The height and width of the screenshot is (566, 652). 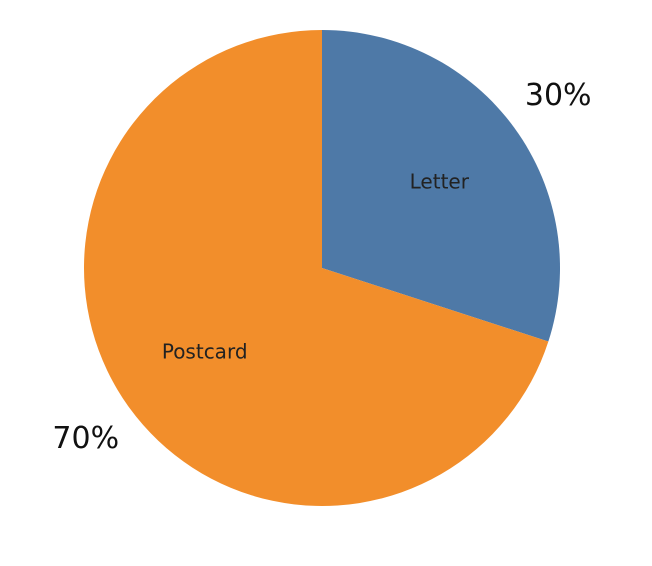 I want to click on slice-name-label-letter: Letter, so click(x=440, y=181).